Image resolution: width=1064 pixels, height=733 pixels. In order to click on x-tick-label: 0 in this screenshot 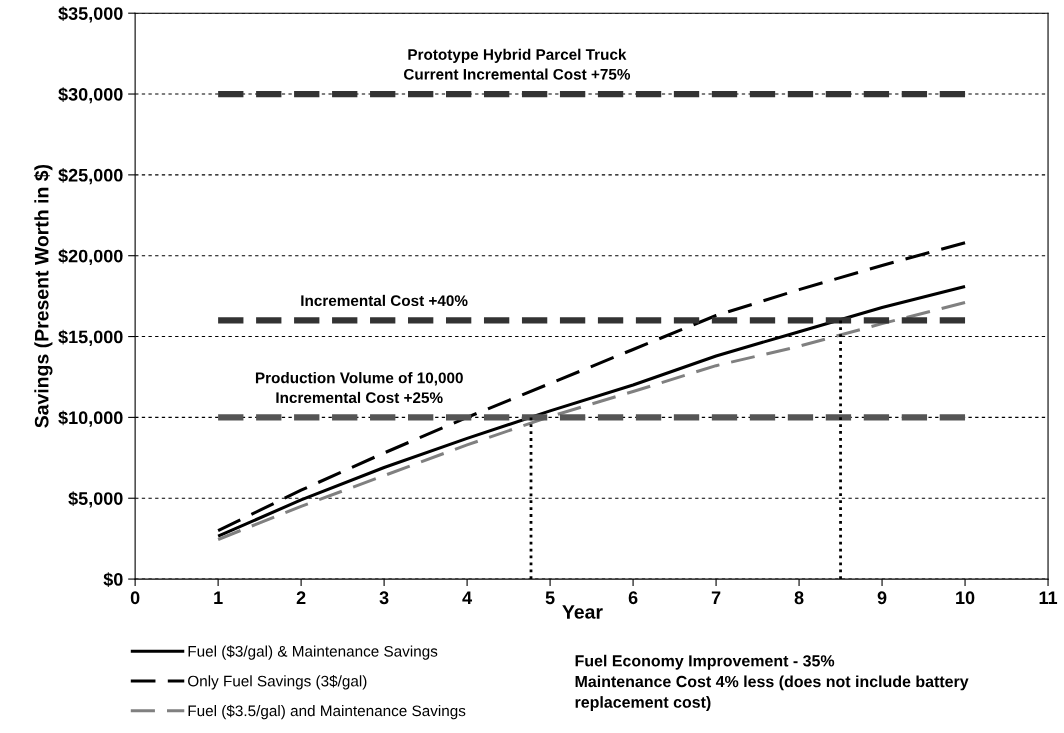, I will do `click(135, 598)`.